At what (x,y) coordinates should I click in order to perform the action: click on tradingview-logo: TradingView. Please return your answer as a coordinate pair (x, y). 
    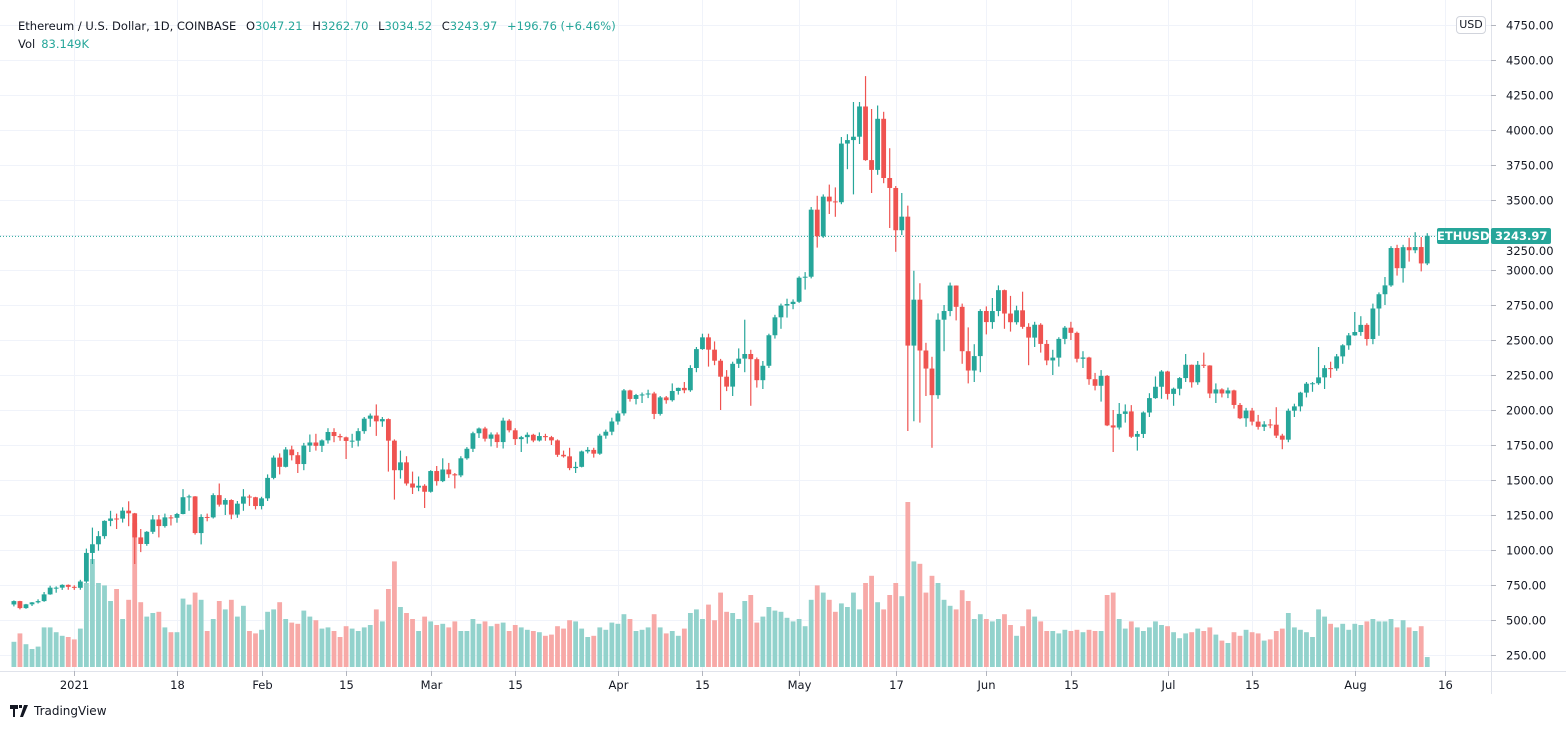
    Looking at the image, I should click on (58, 711).